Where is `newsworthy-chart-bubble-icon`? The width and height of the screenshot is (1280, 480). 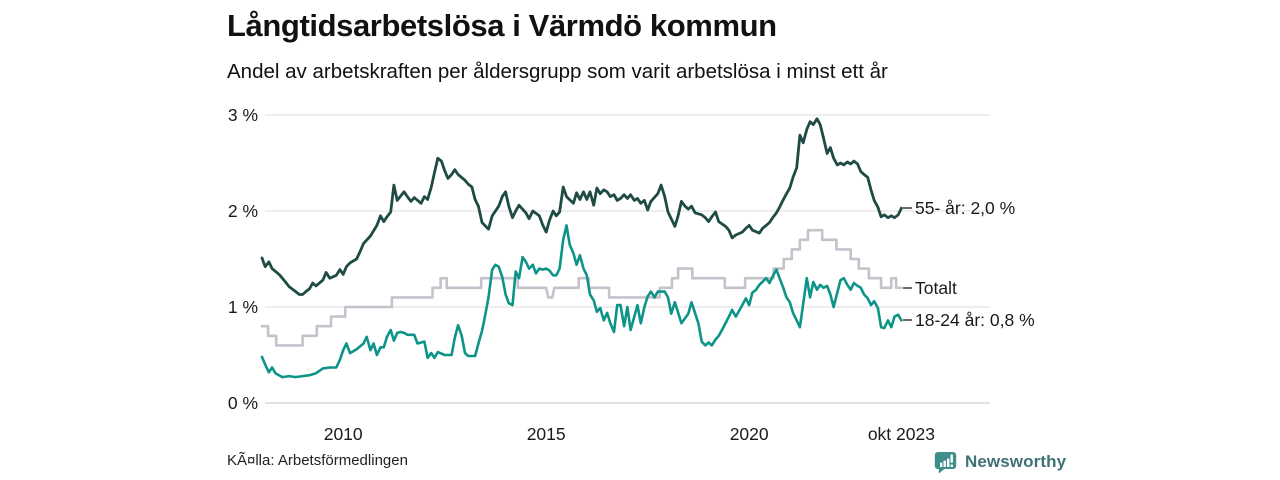
newsworthy-chart-bubble-icon is located at coordinates (945, 463).